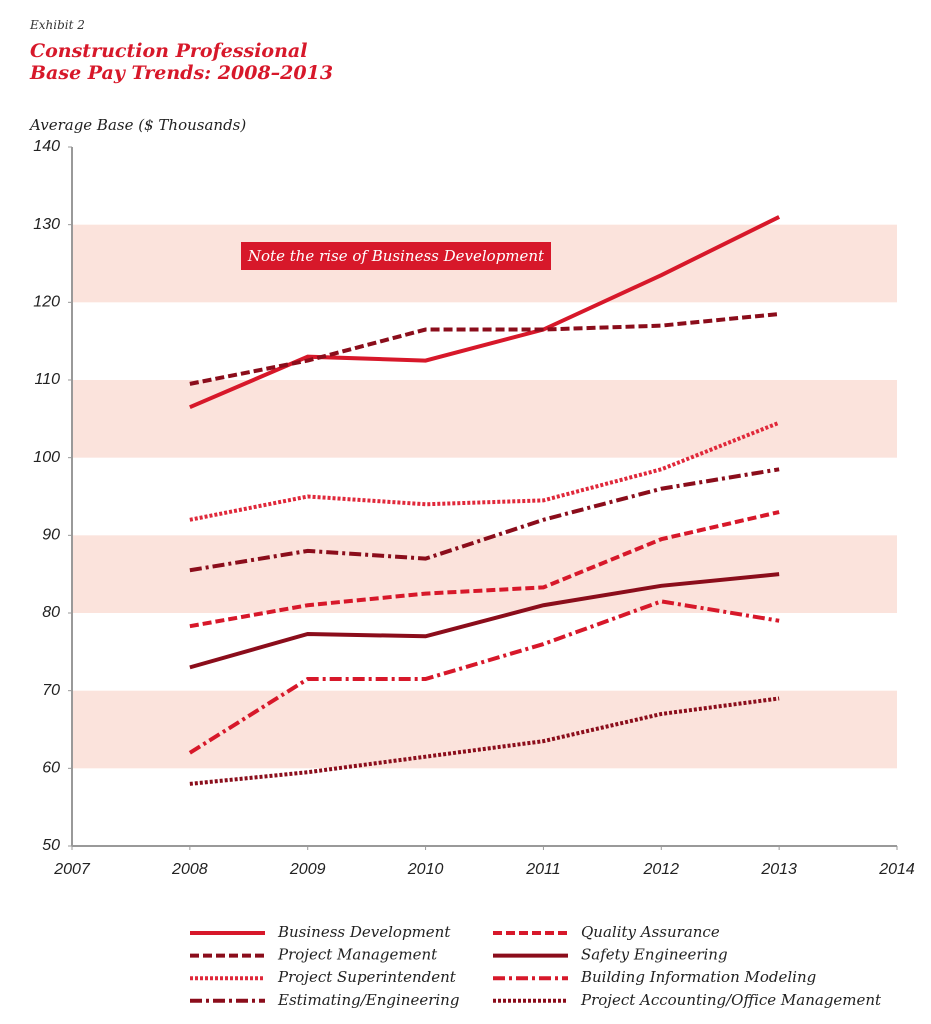 The image size is (931, 1024). Describe the element at coordinates (425, 869) in the screenshot. I see `x-tick-label: 2010` at that location.